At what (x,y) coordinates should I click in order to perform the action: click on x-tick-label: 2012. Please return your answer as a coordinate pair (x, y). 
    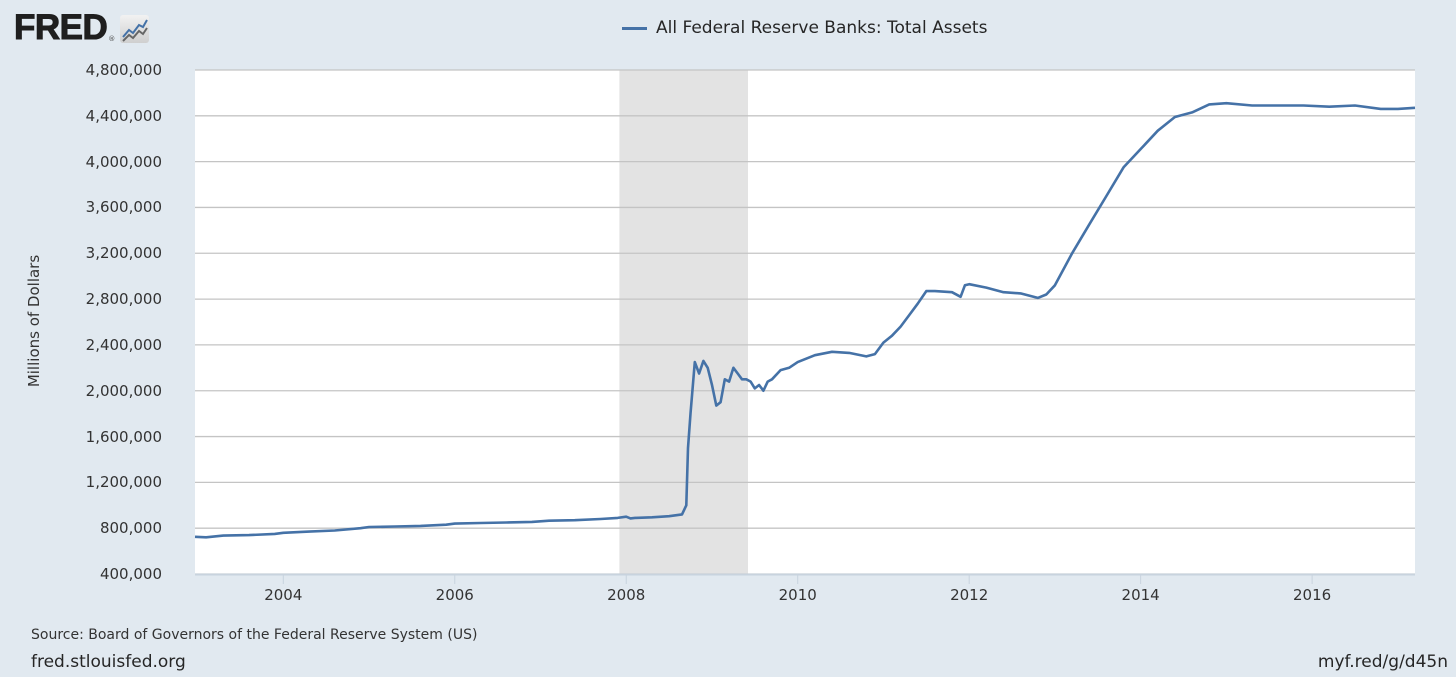
    Looking at the image, I should click on (969, 595).